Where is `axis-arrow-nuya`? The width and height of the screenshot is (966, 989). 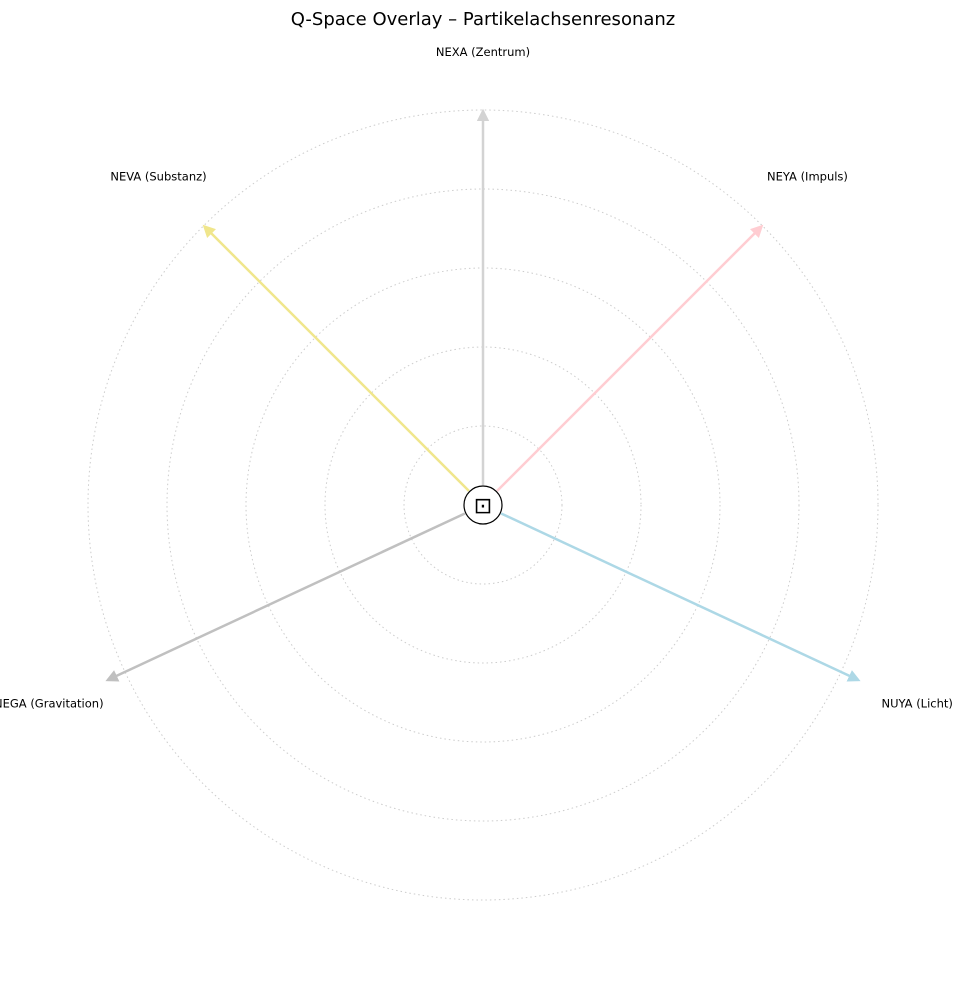 axis-arrow-nuya is located at coordinates (680, 597).